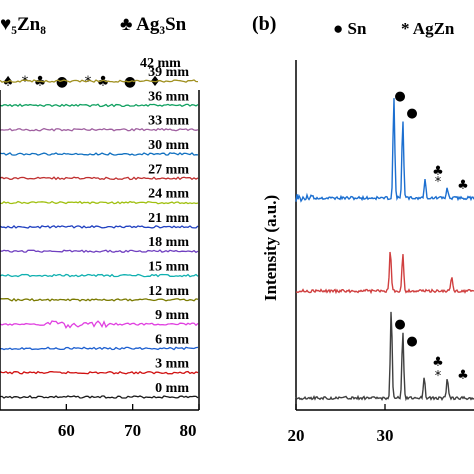 This screenshot has height=474, width=474. I want to click on x-ticks-a: 60 70 80, so click(129, 422).